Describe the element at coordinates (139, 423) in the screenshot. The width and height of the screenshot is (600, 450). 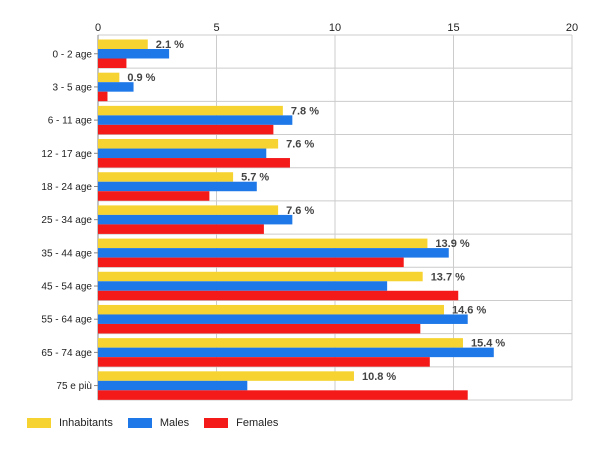
I see `legend-swatch-males` at that location.